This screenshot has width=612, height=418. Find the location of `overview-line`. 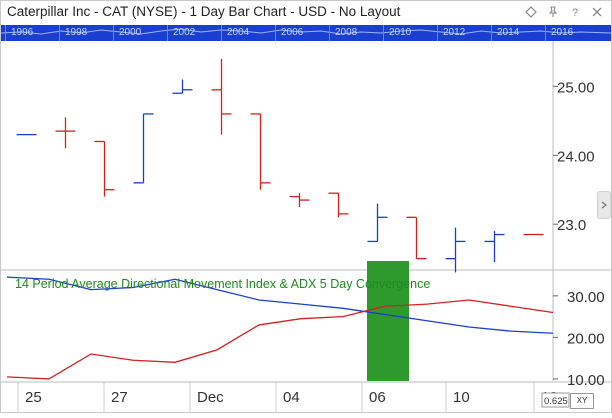

overview-line is located at coordinates (306, 31).